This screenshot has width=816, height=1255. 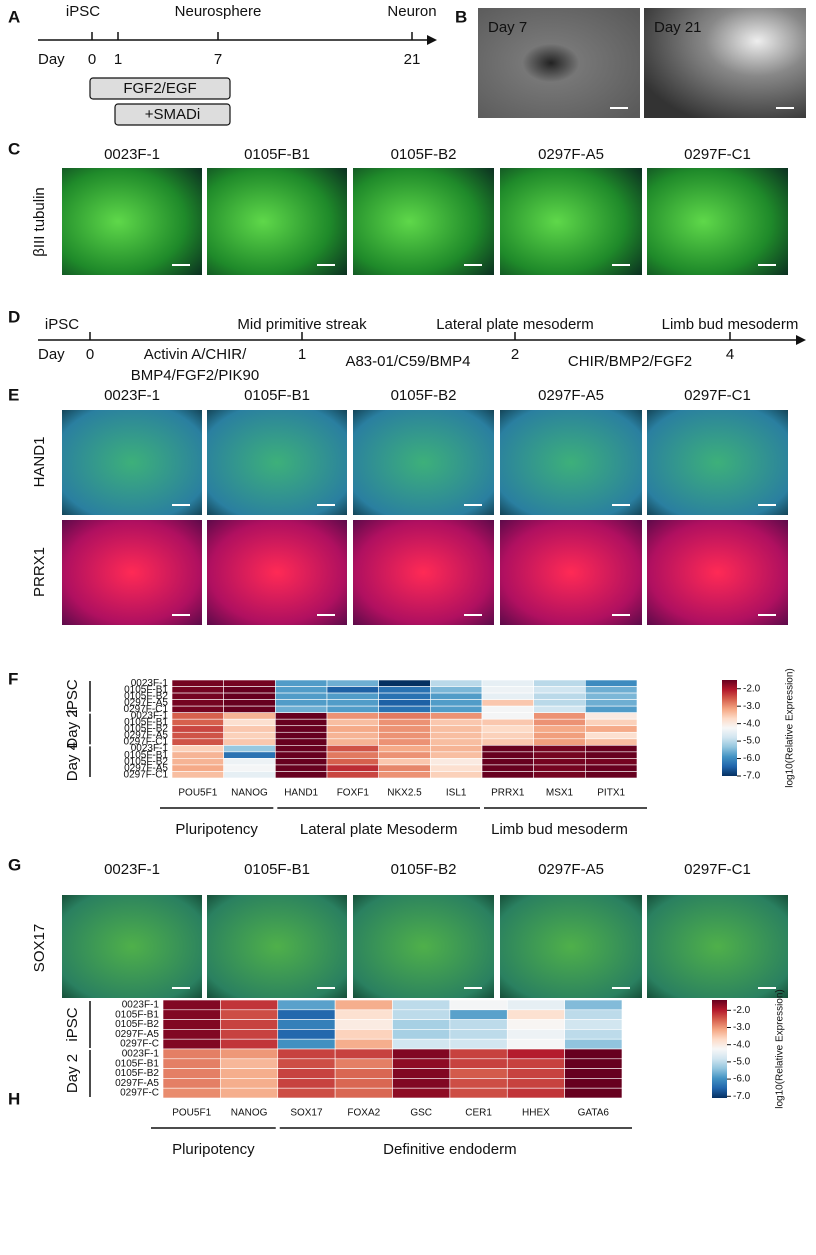 What do you see at coordinates (742, 1096) in the screenshot?
I see `colorbar-tick-label: -7.0` at bounding box center [742, 1096].